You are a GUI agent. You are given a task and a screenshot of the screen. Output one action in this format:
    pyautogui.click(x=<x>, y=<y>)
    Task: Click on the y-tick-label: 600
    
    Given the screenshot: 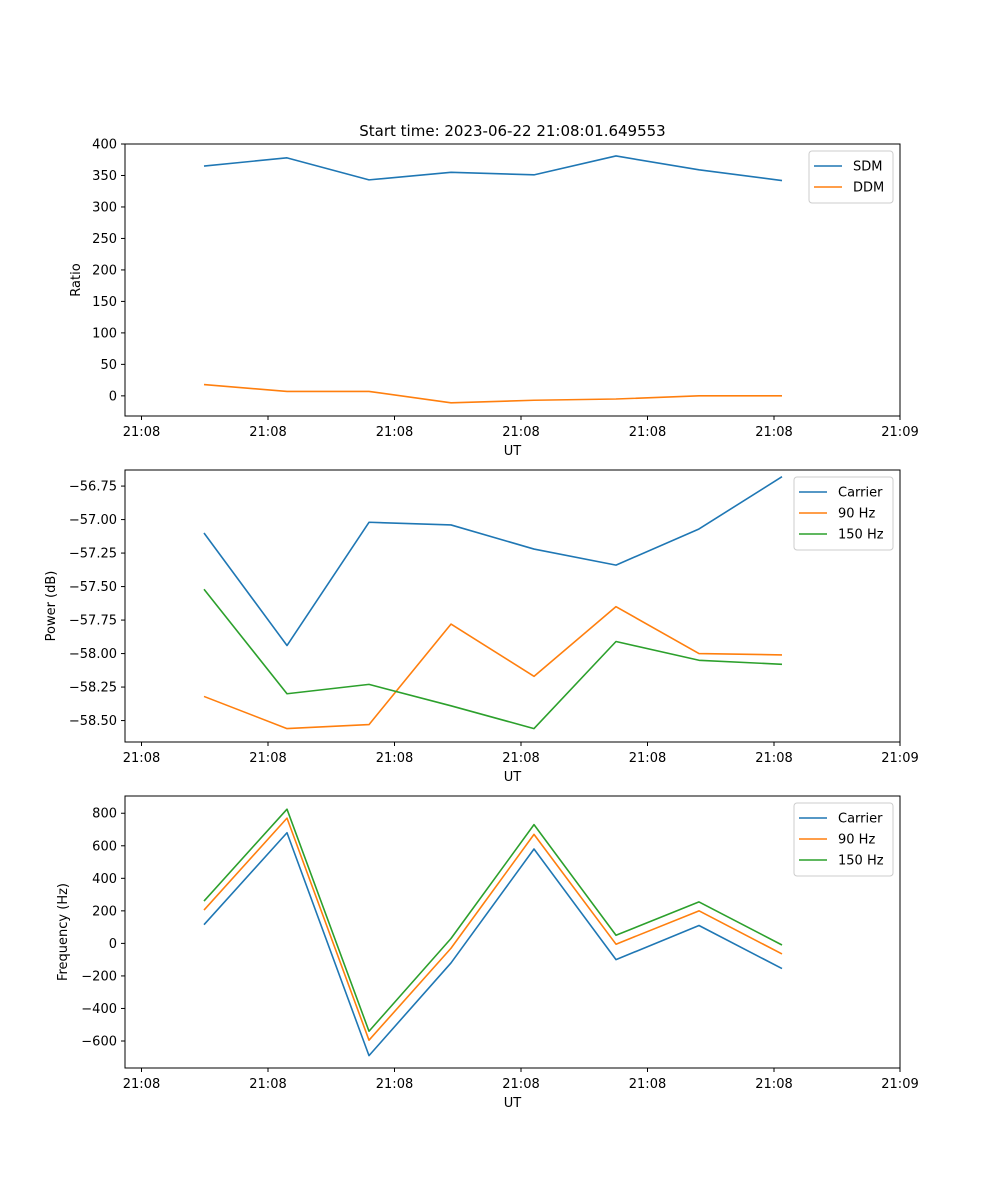 What is the action you would take?
    pyautogui.click(x=104, y=846)
    